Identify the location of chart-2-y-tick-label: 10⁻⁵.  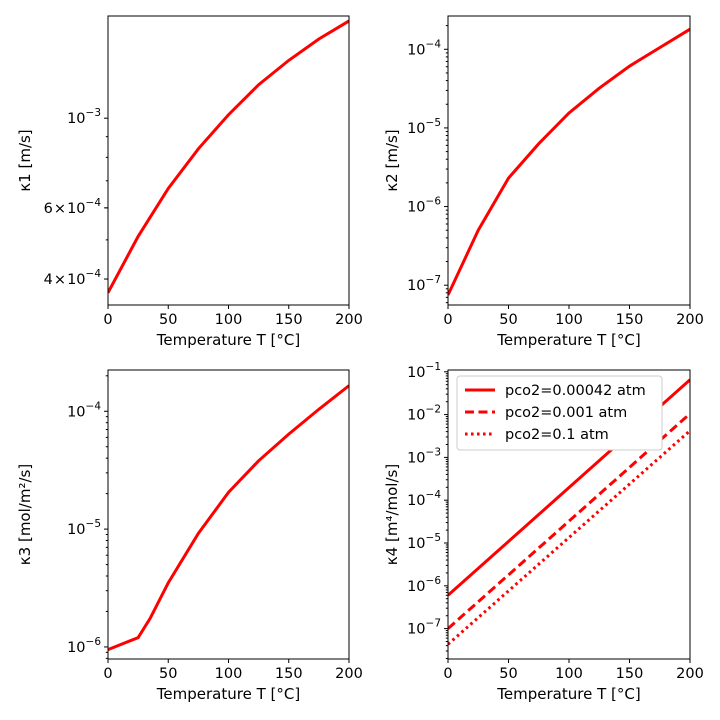
(424, 127).